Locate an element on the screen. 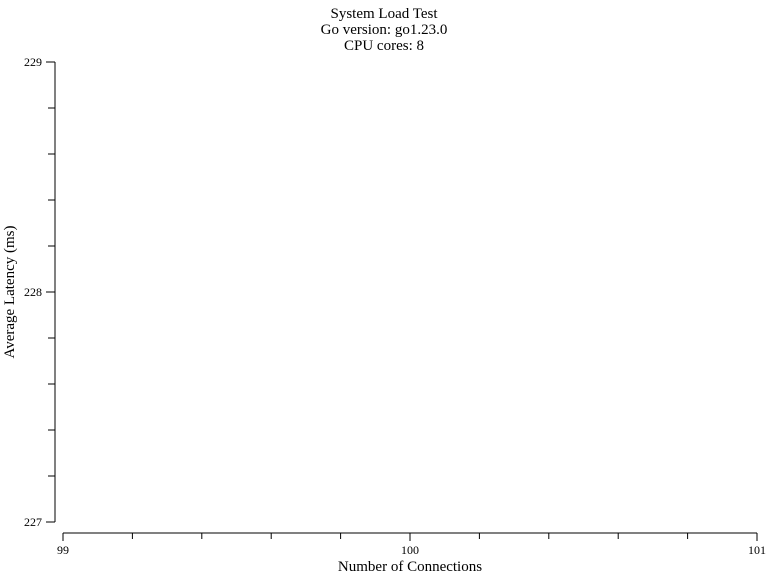  x-tick-label: 99 is located at coordinates (63, 550).